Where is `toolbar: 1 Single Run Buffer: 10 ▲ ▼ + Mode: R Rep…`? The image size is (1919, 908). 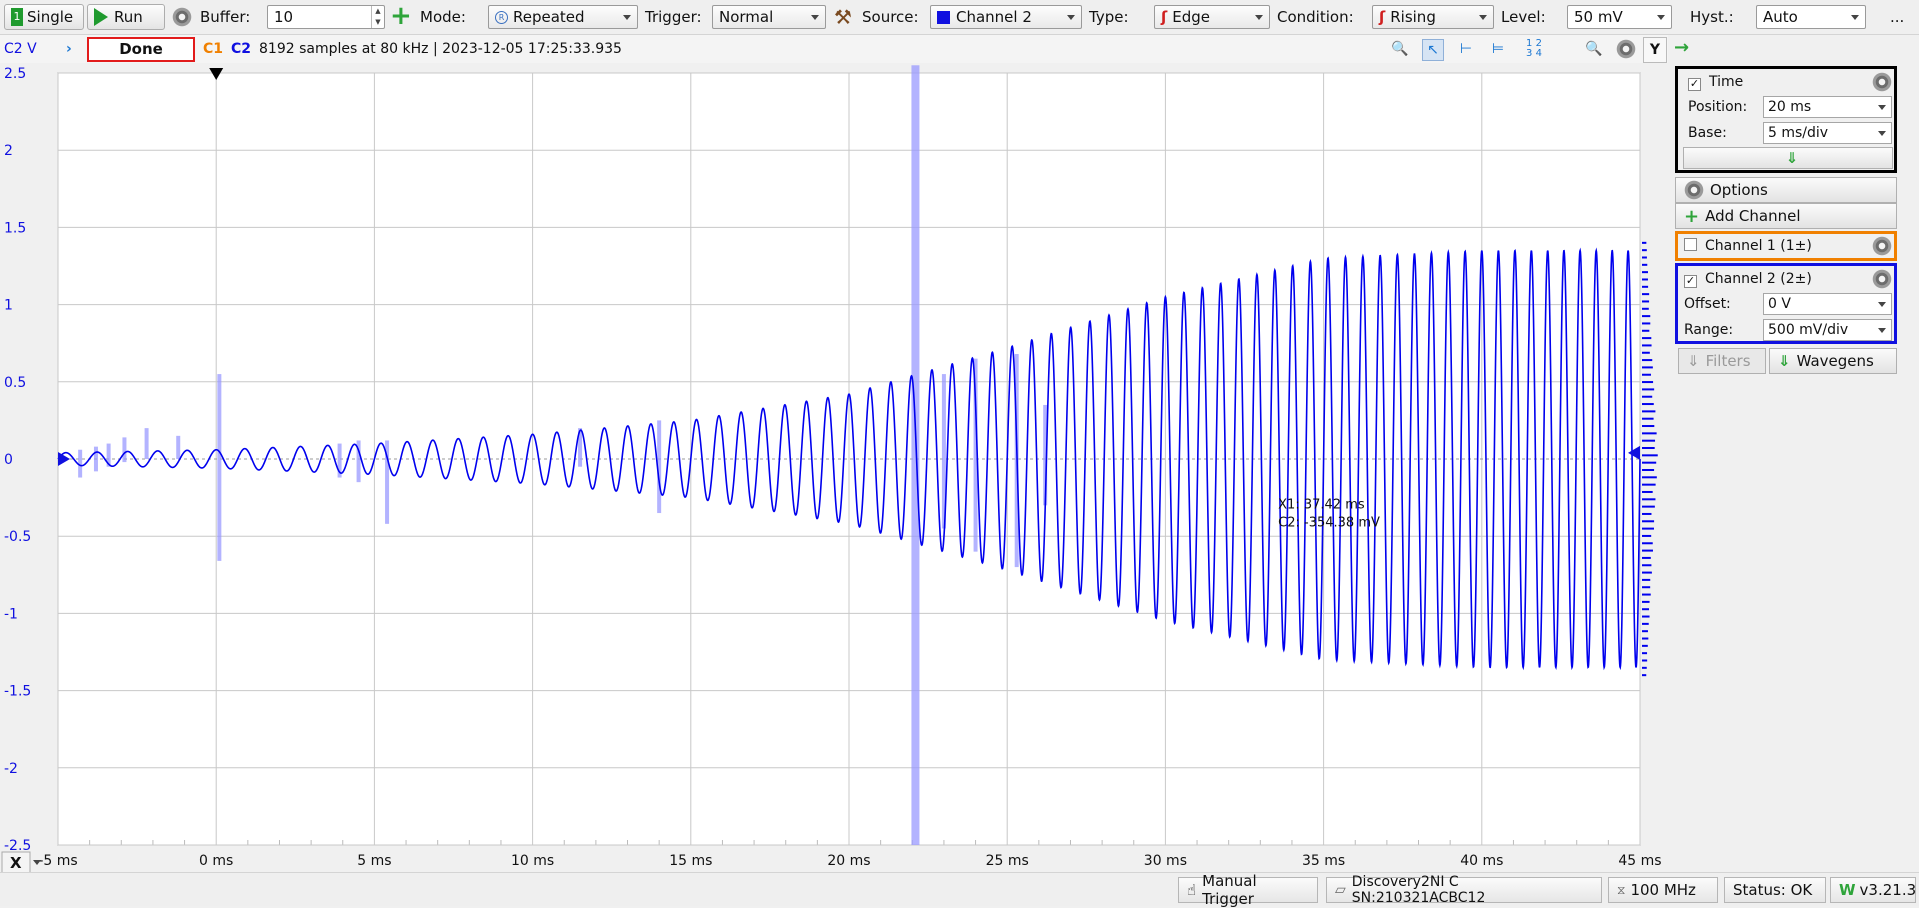
toolbar: 1 Single Run Buffer: 10 ▲ ▼ + Mode: R Rep… is located at coordinates (959, 17).